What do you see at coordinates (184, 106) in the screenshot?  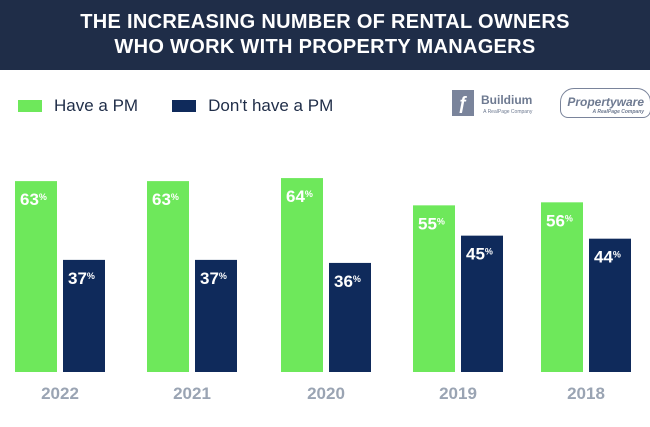 I see `legend-swatch-navy` at bounding box center [184, 106].